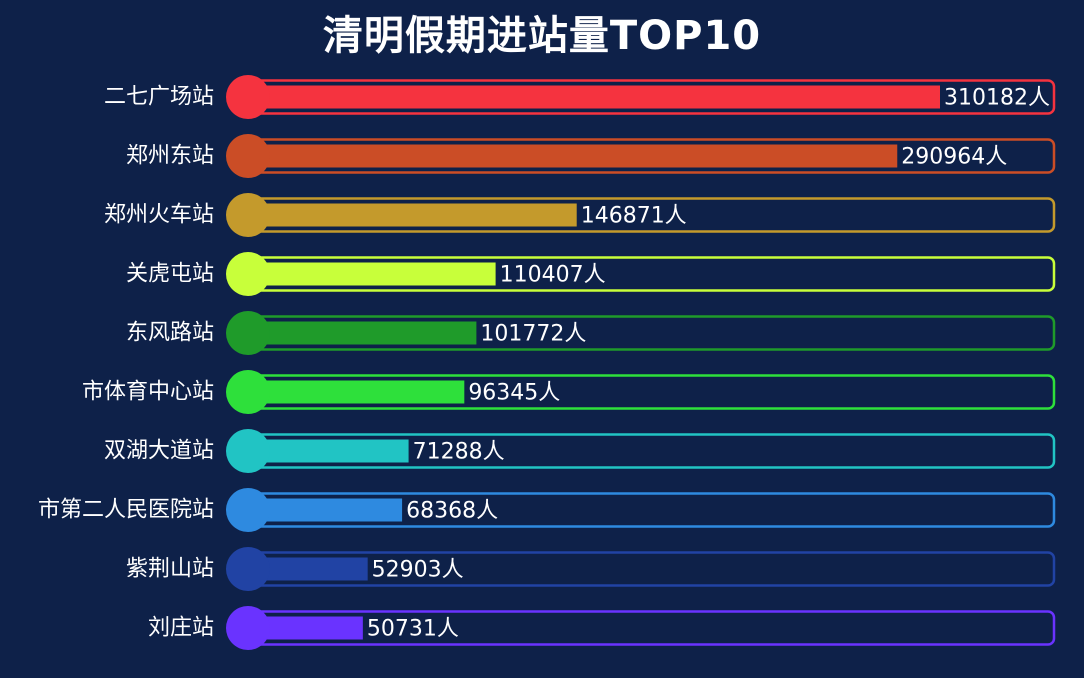  What do you see at coordinates (542, 36) in the screenshot?
I see `chart-title: 清明假期进站量TOP10` at bounding box center [542, 36].